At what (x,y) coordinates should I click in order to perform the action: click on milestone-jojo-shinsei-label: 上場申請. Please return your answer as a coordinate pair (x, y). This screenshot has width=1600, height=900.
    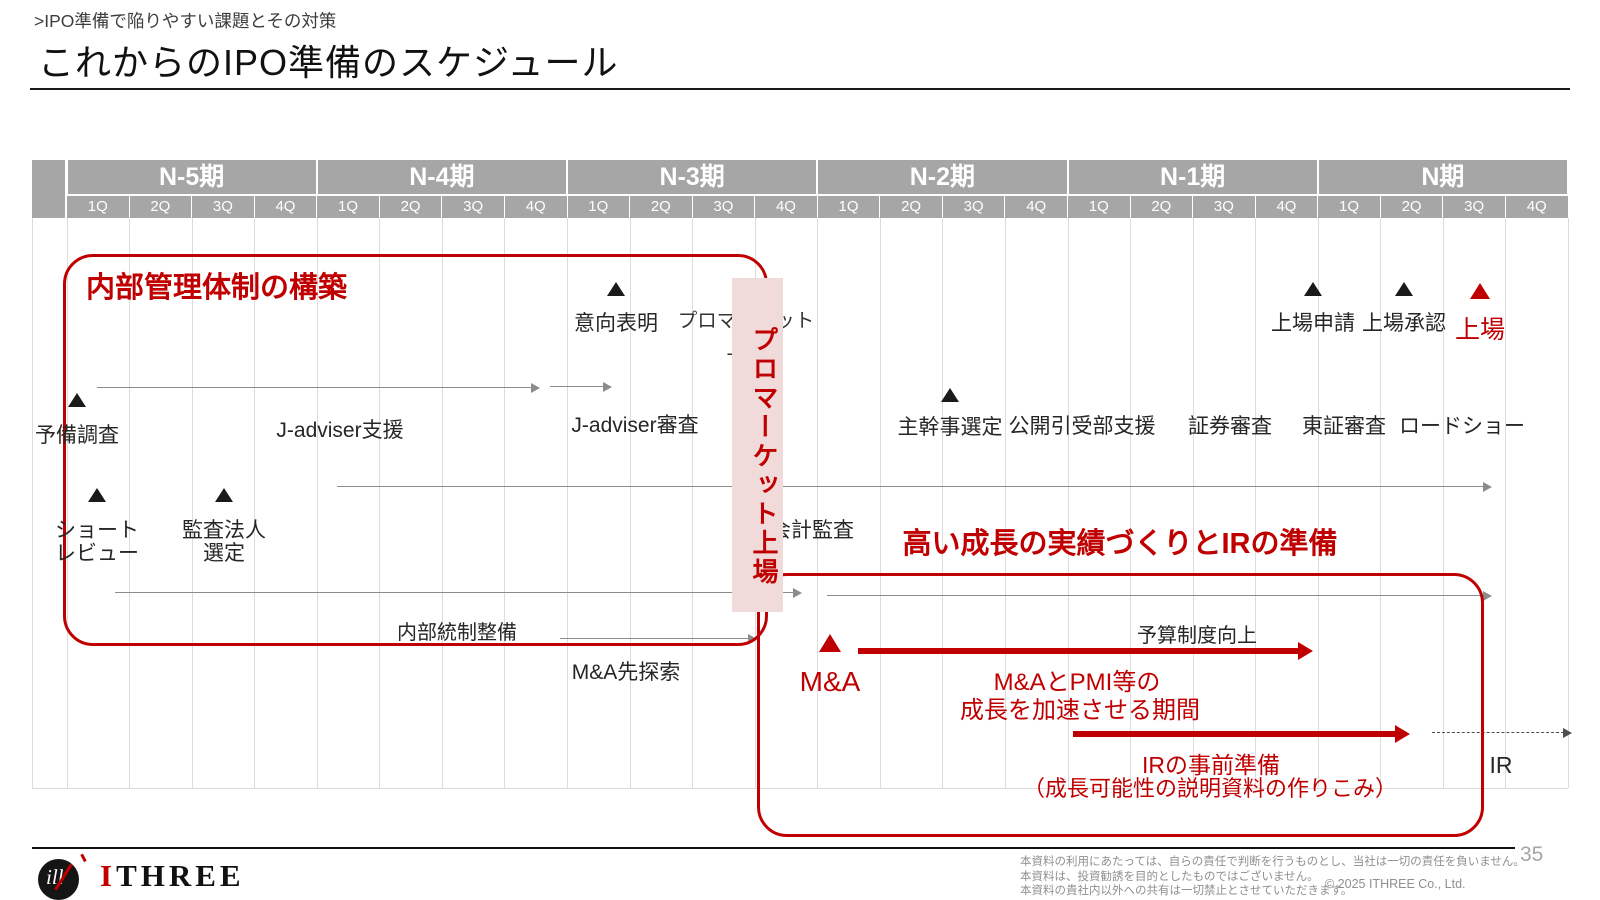
    Looking at the image, I should click on (1313, 323).